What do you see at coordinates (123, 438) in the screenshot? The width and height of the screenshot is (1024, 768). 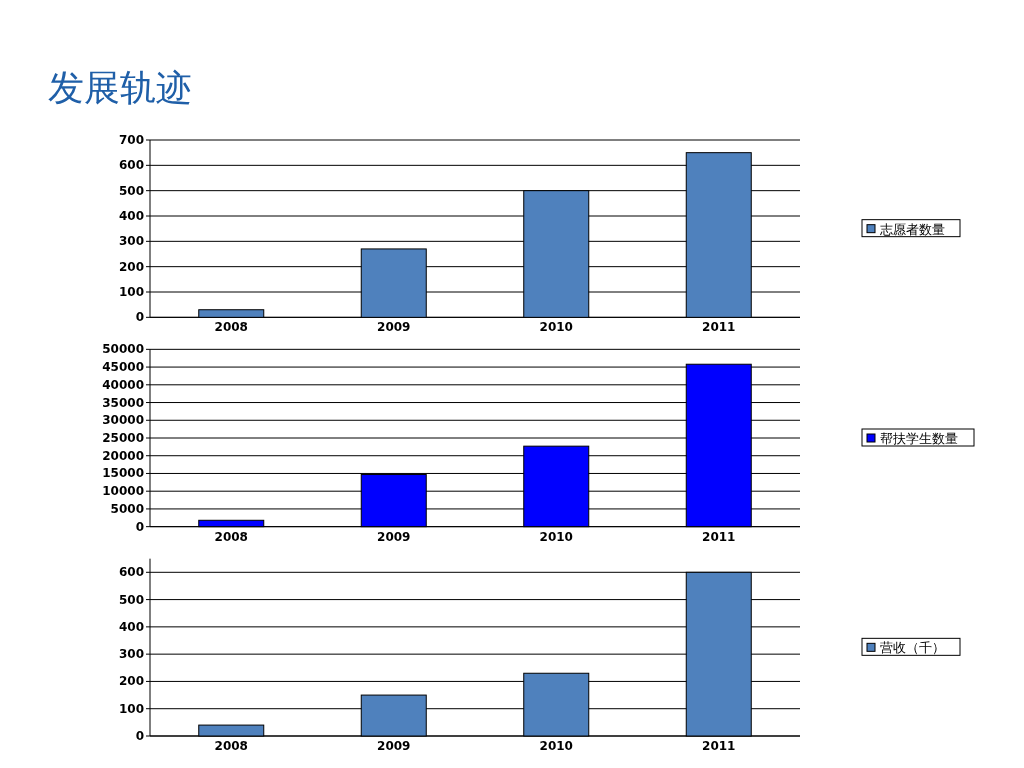 I see `y-tick-label: 25000` at bounding box center [123, 438].